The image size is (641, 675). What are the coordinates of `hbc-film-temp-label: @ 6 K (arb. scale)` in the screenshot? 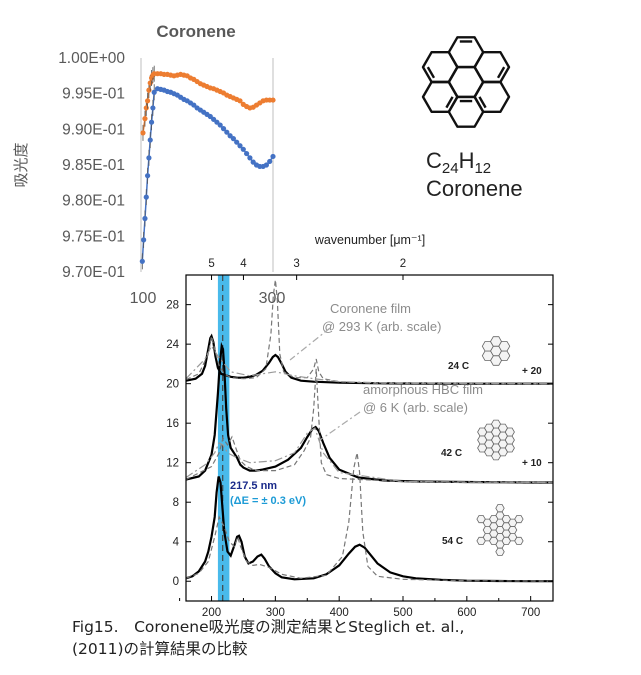 It's located at (415, 407).